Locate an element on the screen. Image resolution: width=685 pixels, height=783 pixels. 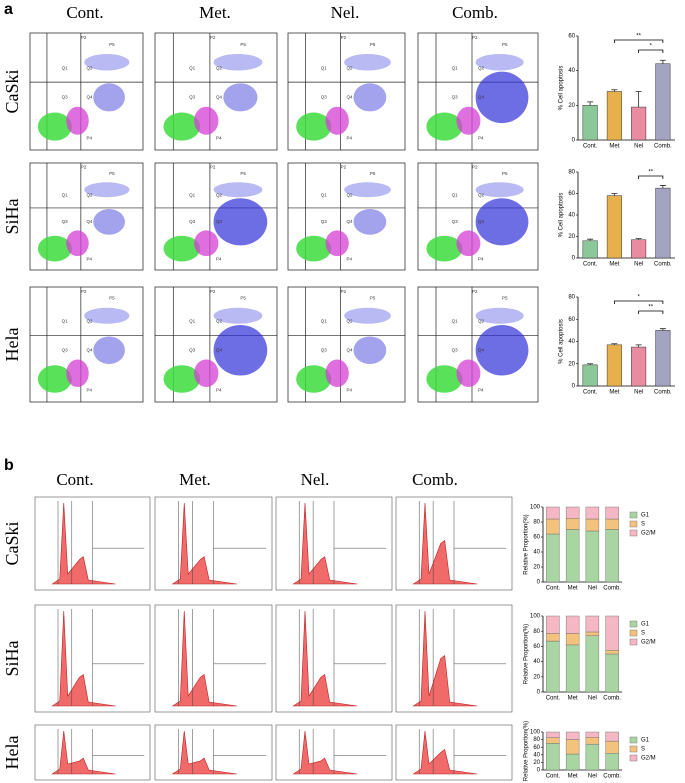
column-header: Cont. is located at coordinates (74, 479).